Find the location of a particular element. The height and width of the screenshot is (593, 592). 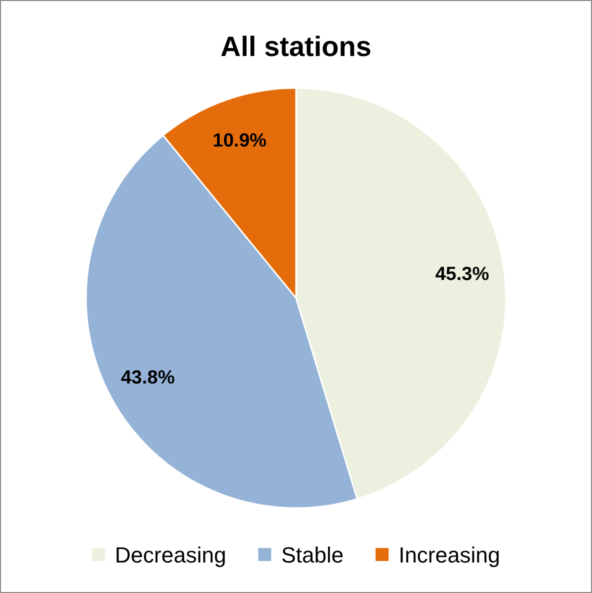

legend-label: Decreasing is located at coordinates (170, 555).